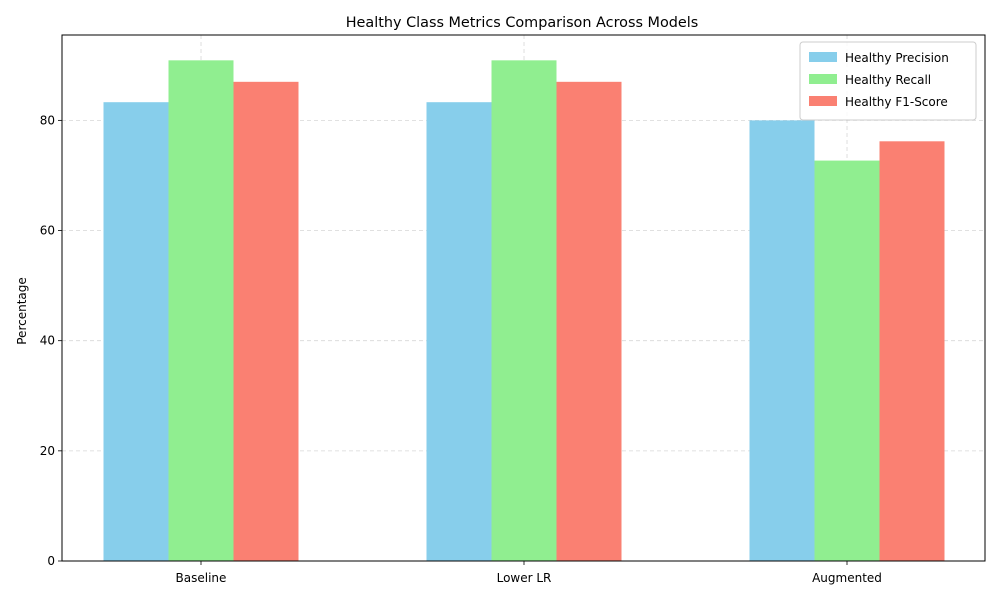 The image size is (1000, 600). Describe the element at coordinates (897, 58) in the screenshot. I see `legend-label: Healthy Precision` at that location.